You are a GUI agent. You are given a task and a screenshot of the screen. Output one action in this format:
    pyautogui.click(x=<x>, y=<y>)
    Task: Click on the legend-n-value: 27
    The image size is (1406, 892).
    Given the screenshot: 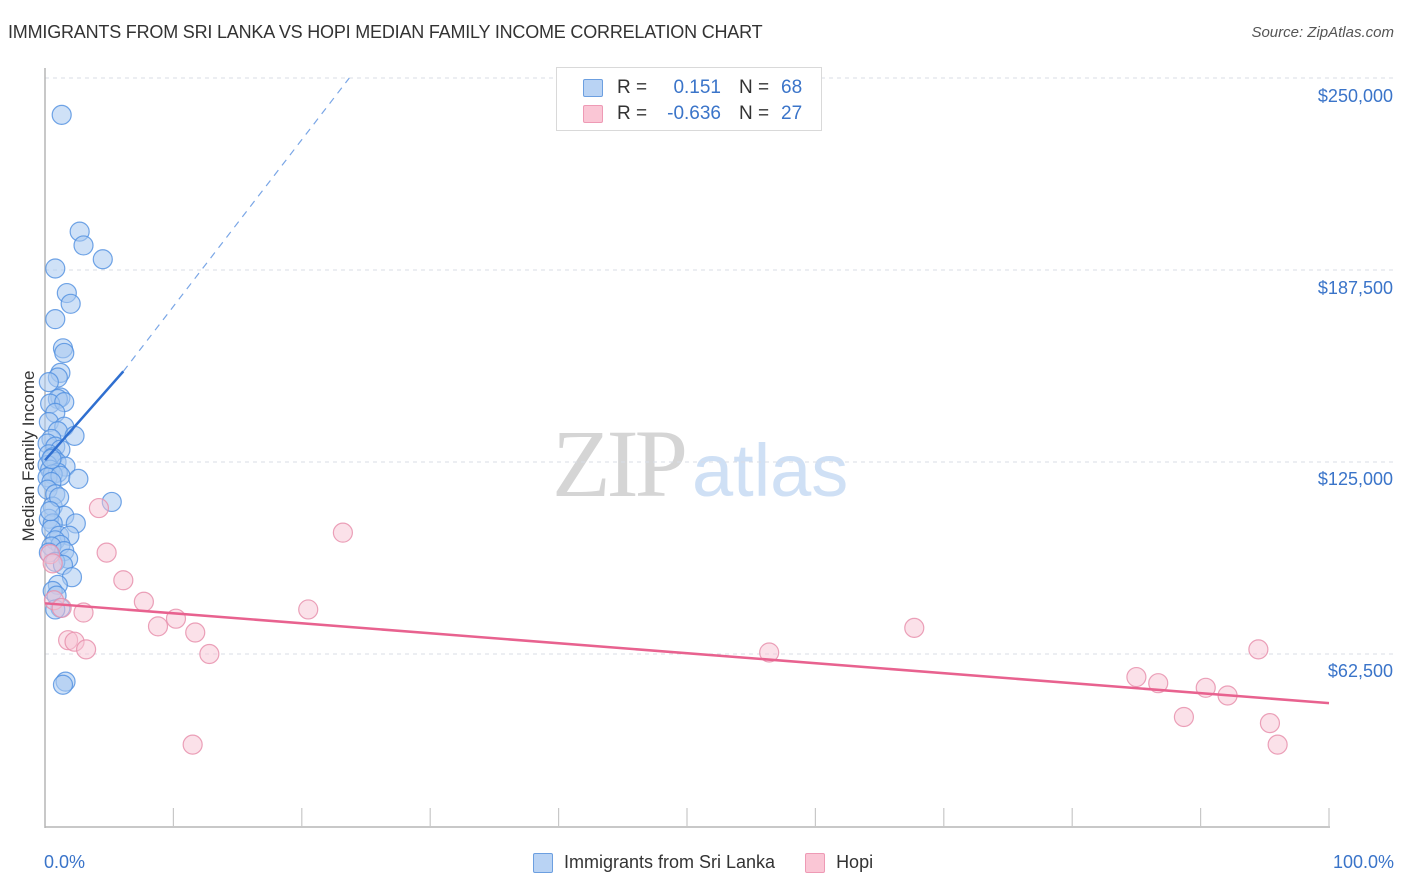 What is the action you would take?
    pyautogui.click(x=792, y=113)
    